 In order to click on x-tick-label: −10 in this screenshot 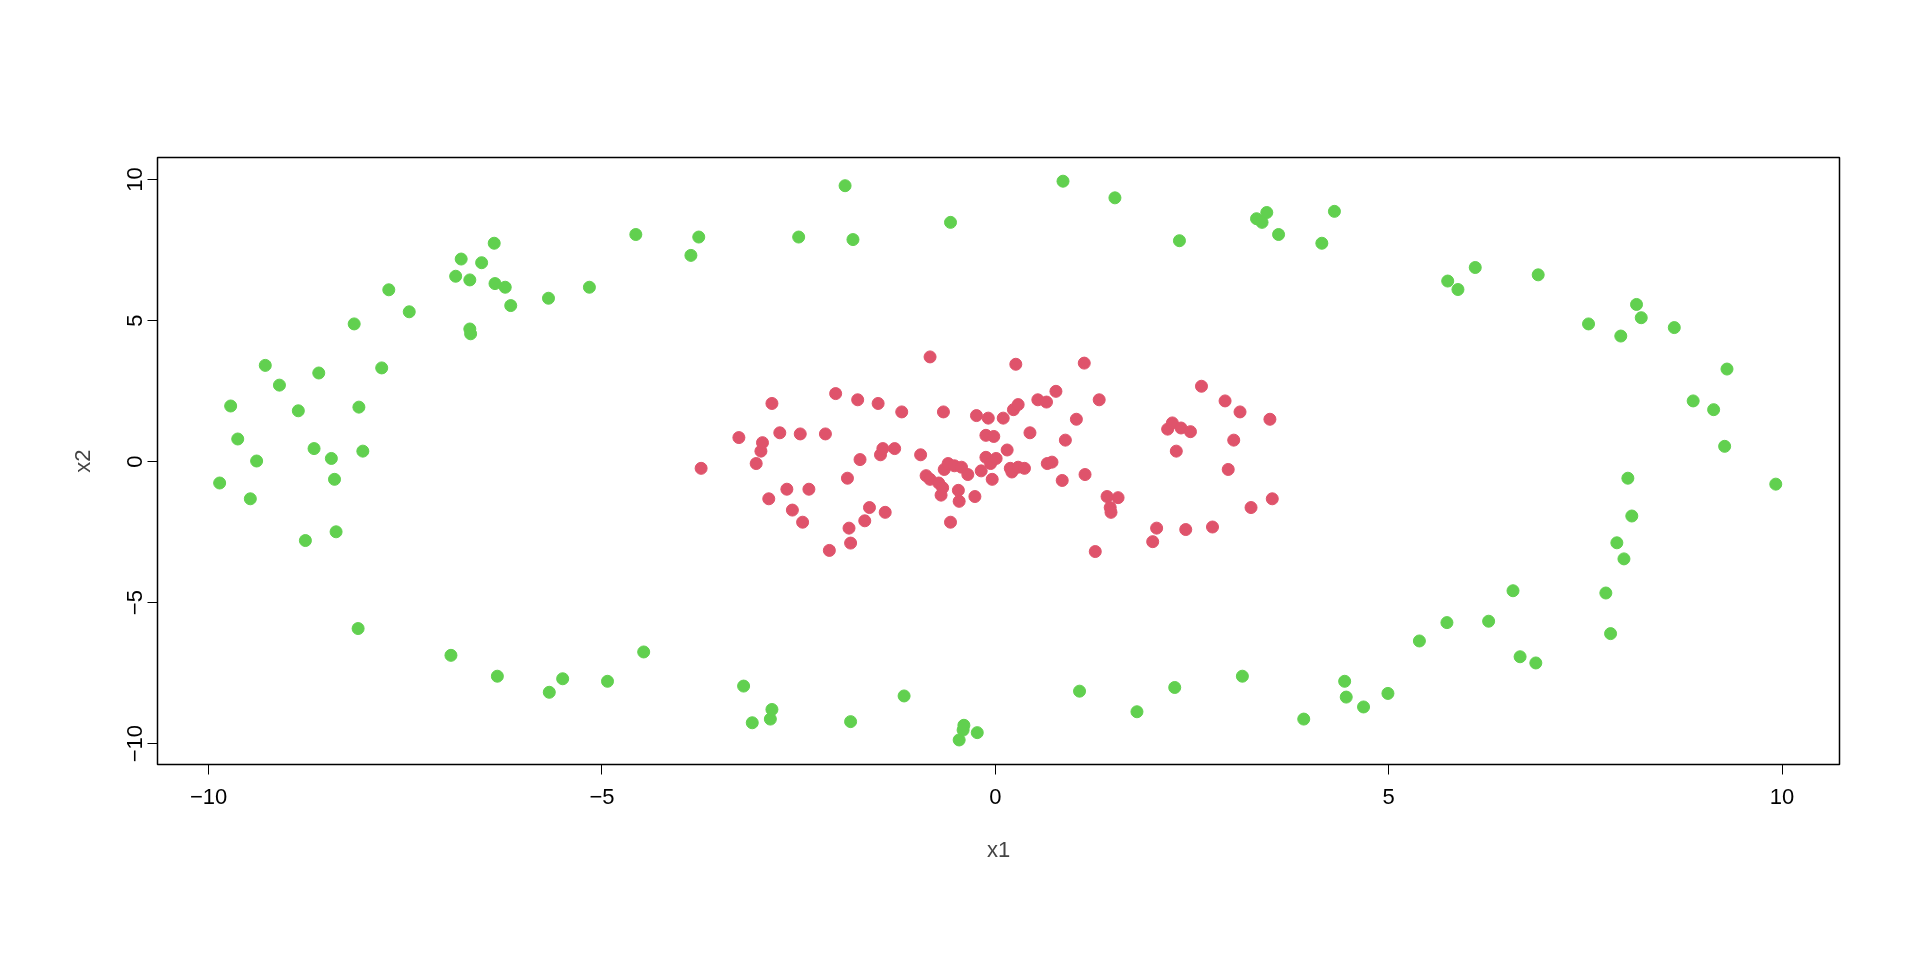, I will do `click(208, 796)`.